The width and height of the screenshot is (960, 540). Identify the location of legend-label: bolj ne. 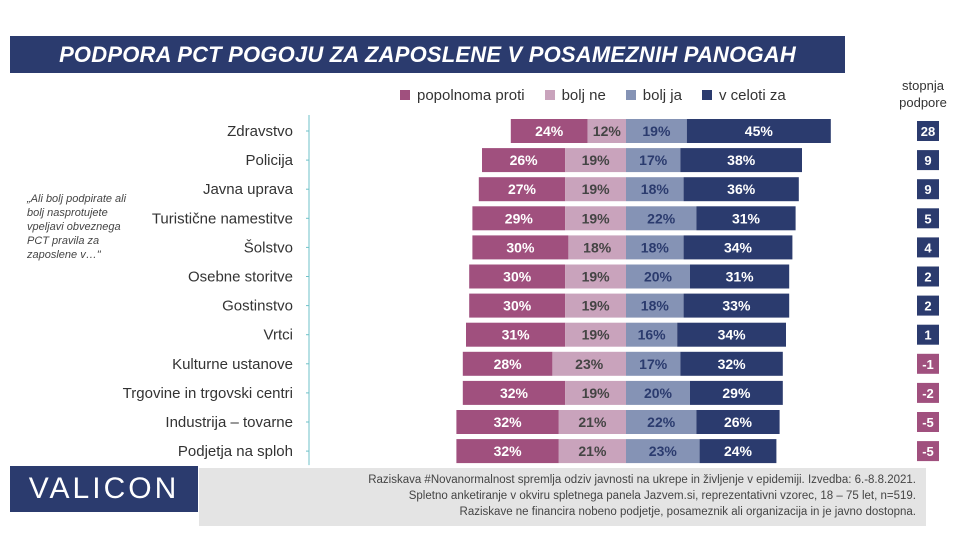
(583, 95).